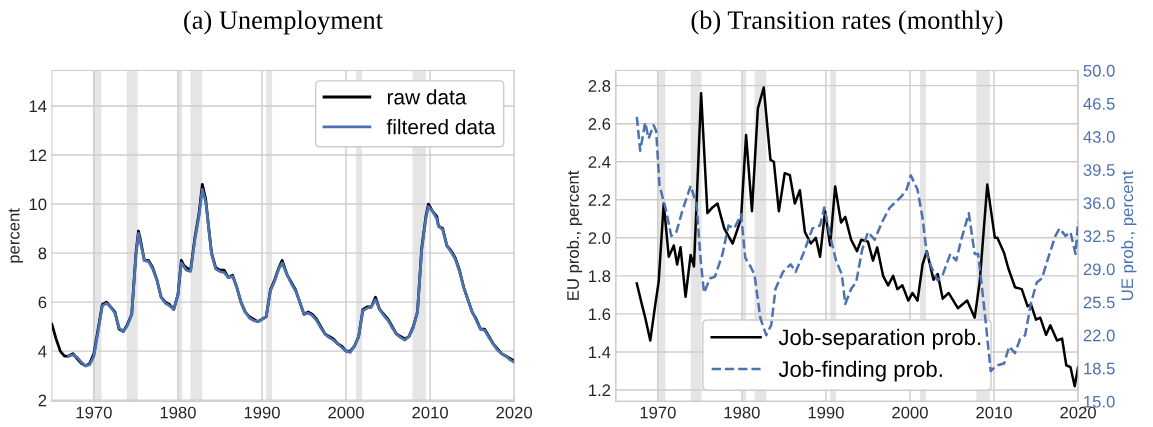 Image resolution: width=1153 pixels, height=427 pixels. Describe the element at coordinates (1099, 269) in the screenshot. I see `y2-tick-label: 29.0` at that location.